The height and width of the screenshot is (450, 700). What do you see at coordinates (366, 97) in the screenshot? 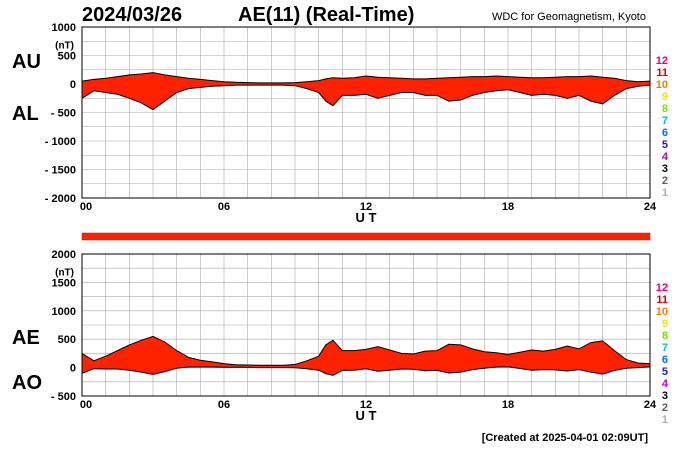
I see `al-series-line` at bounding box center [366, 97].